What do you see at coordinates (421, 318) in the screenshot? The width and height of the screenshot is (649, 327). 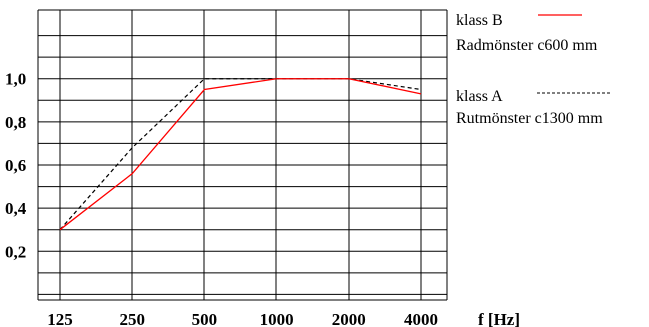 I see `x-tick-label: 4000` at bounding box center [421, 318].